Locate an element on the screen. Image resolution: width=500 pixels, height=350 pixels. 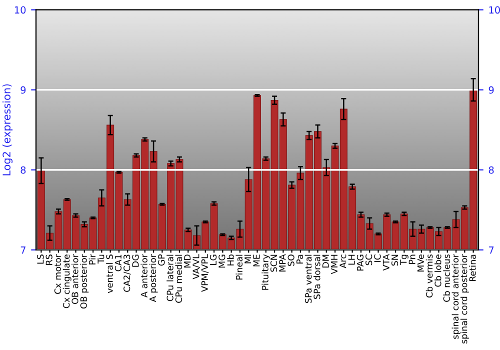
y-tick-label: 10 is located at coordinates (20, 10).